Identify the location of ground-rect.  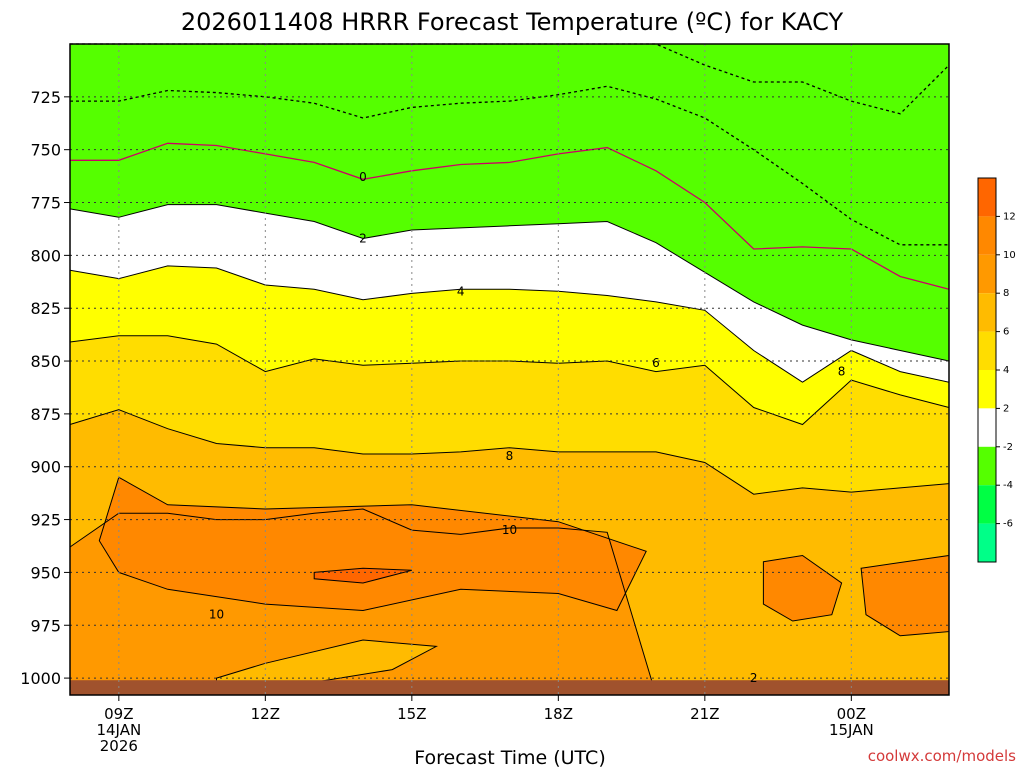
(509, 687).